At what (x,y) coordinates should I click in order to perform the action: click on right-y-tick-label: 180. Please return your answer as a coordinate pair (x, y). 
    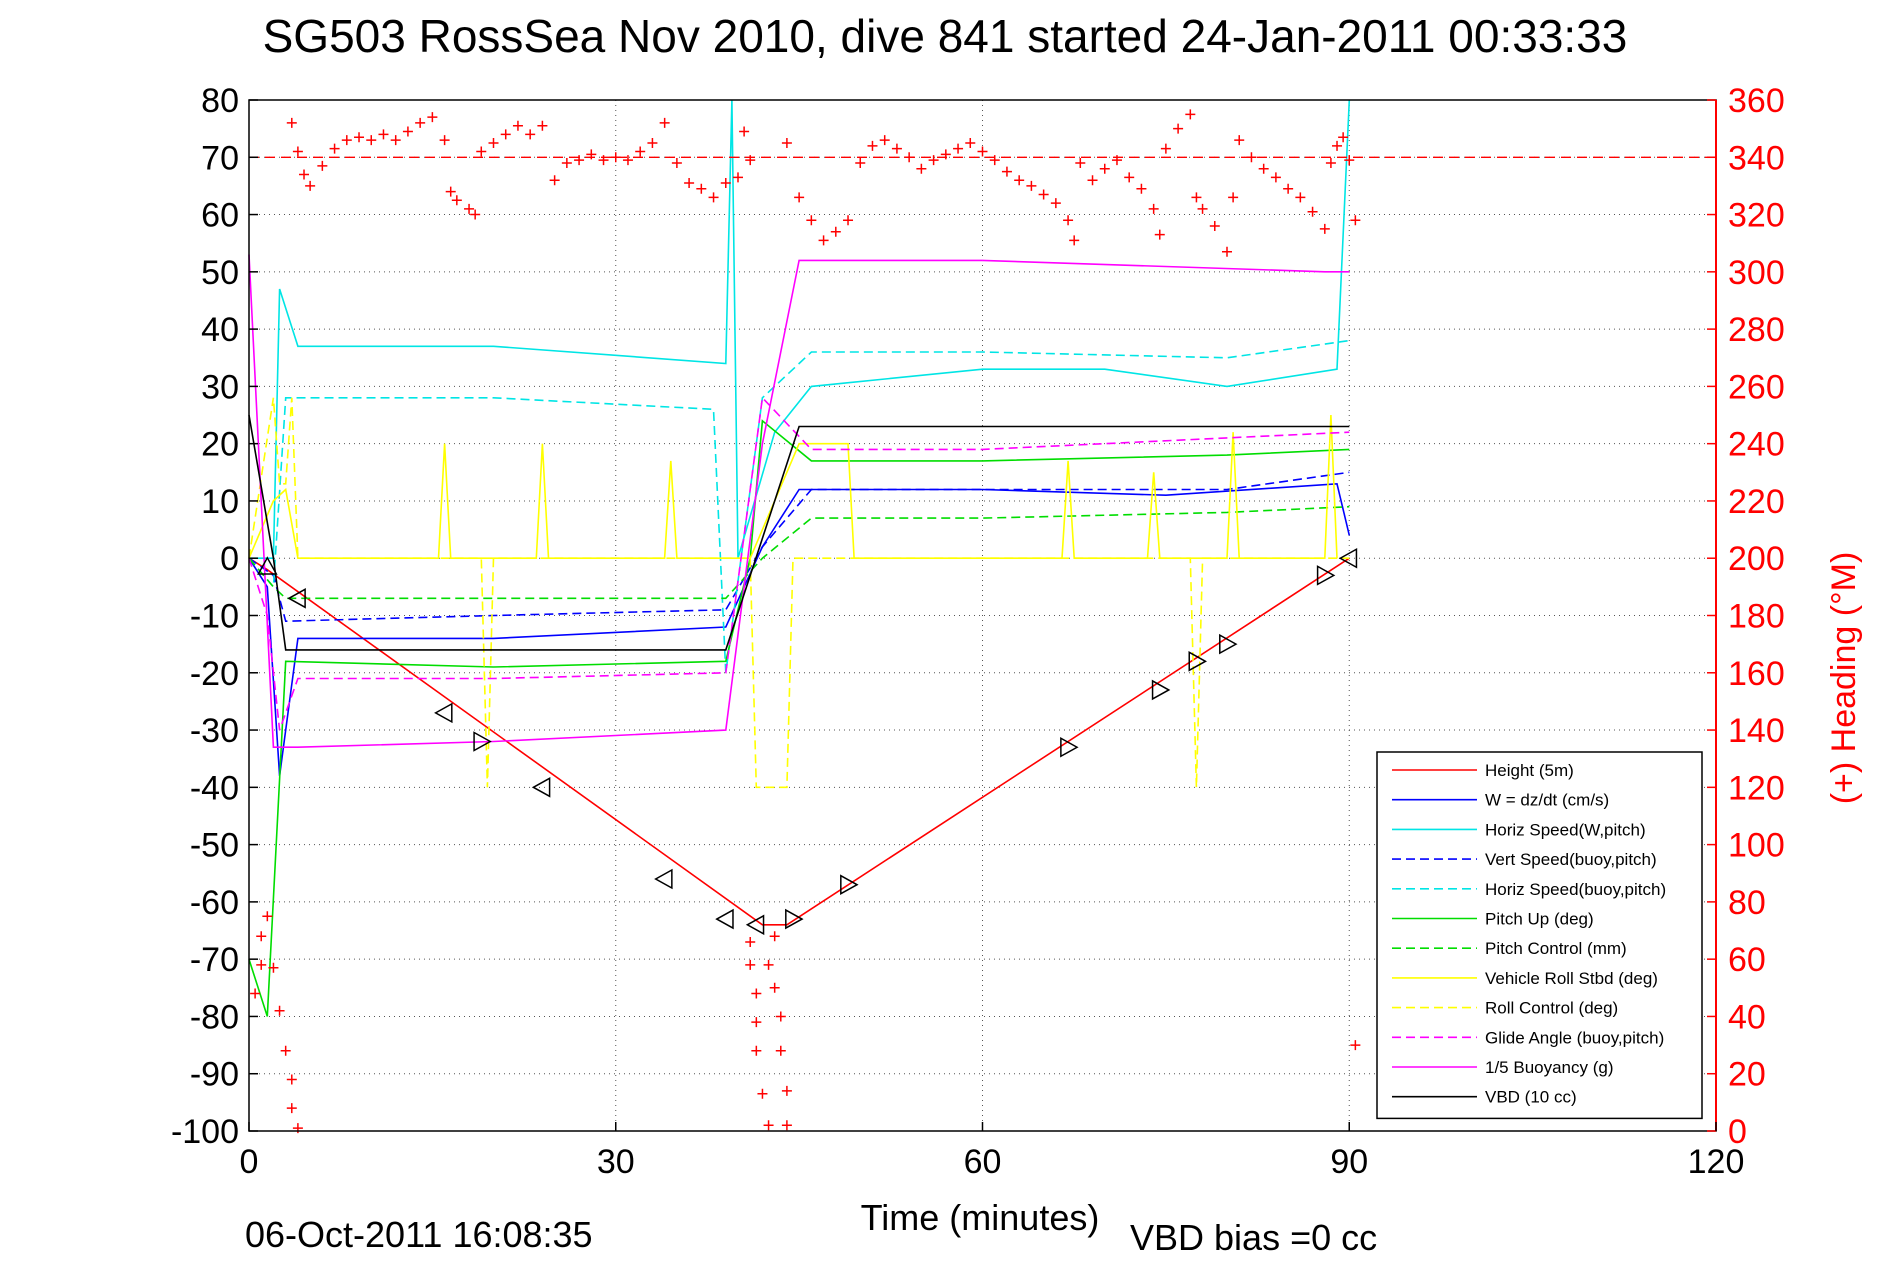
    Looking at the image, I should click on (1756, 617).